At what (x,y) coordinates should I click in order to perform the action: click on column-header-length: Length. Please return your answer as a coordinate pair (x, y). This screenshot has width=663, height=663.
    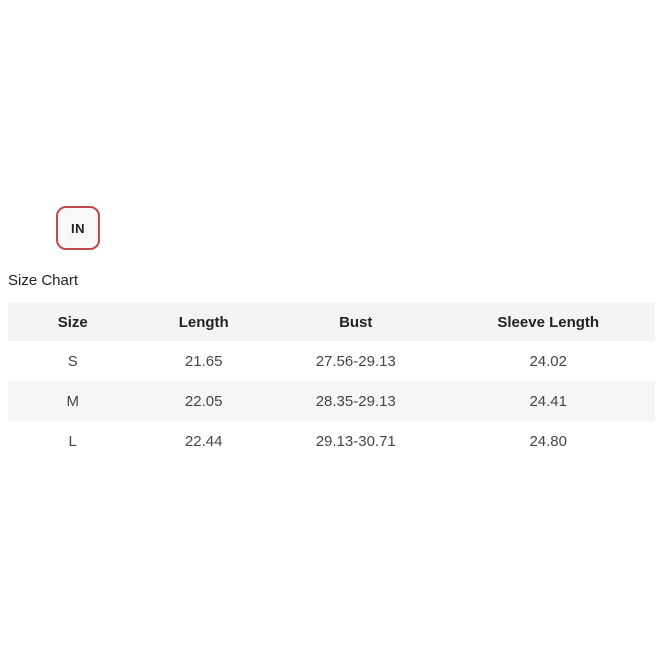
    Looking at the image, I should click on (204, 322).